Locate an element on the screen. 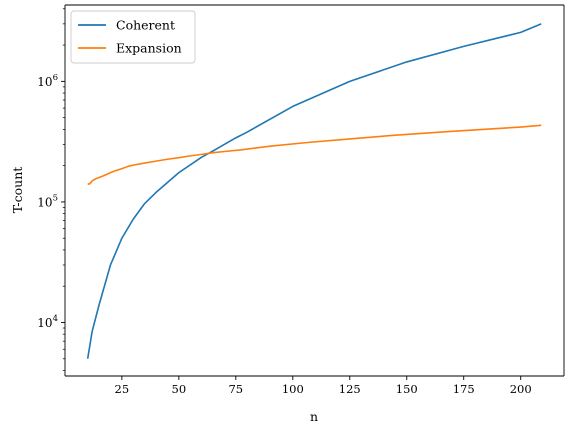 The image size is (570, 432). x-tick-label: 125 is located at coordinates (350, 389).